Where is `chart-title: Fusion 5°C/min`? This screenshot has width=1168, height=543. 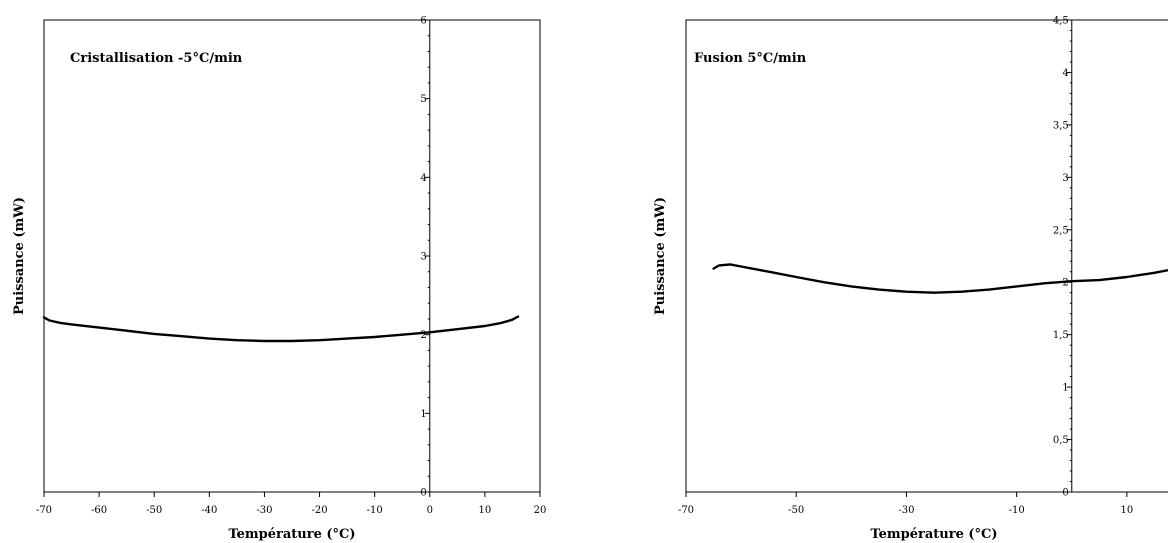 chart-title: Fusion 5°C/min is located at coordinates (750, 58).